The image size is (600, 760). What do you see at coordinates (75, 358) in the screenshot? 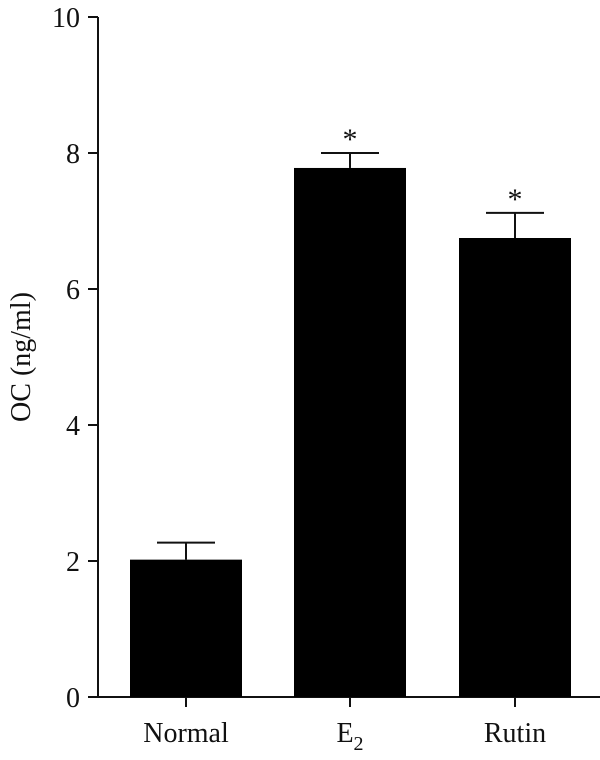
I see `y-axis: 0 2 4 6 8 10` at bounding box center [75, 358].